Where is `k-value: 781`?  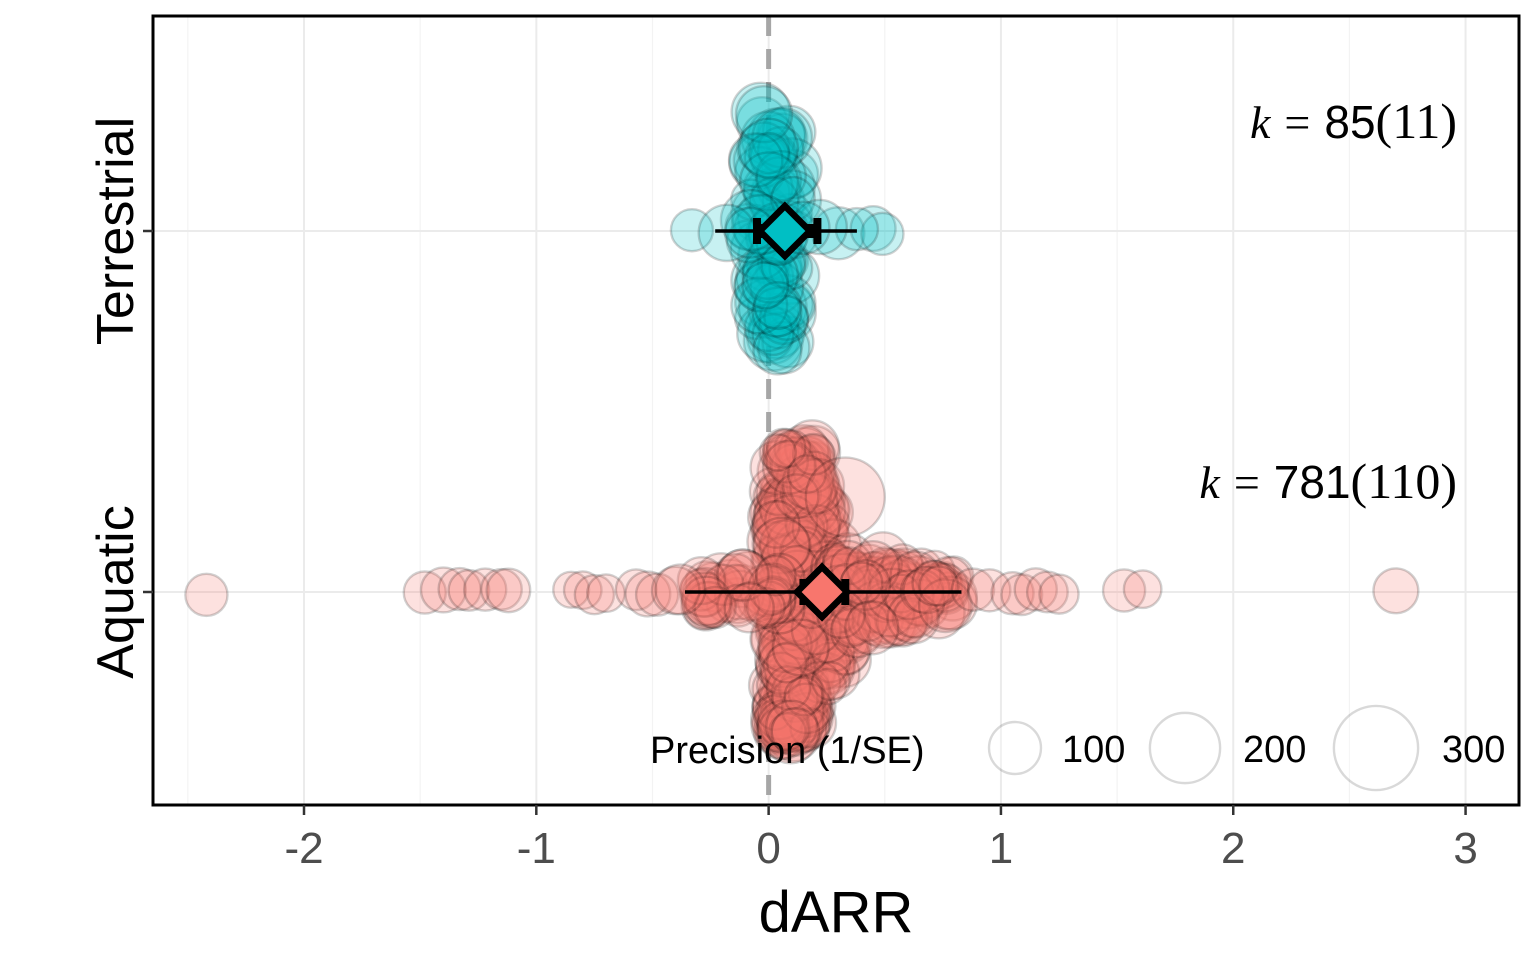
k-value: 781 is located at coordinates (1312, 482).